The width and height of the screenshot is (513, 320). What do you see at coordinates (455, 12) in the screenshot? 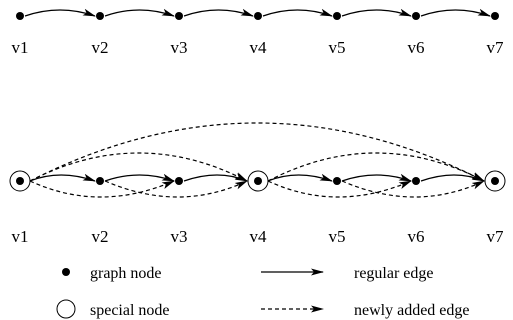
I see `edge-v6-v7` at bounding box center [455, 12].